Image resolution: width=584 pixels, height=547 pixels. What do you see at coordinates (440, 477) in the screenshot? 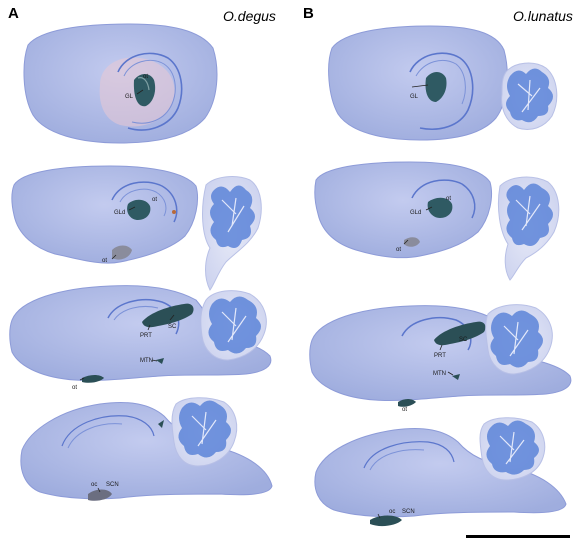
I see `section-b4` at bounding box center [440, 477].